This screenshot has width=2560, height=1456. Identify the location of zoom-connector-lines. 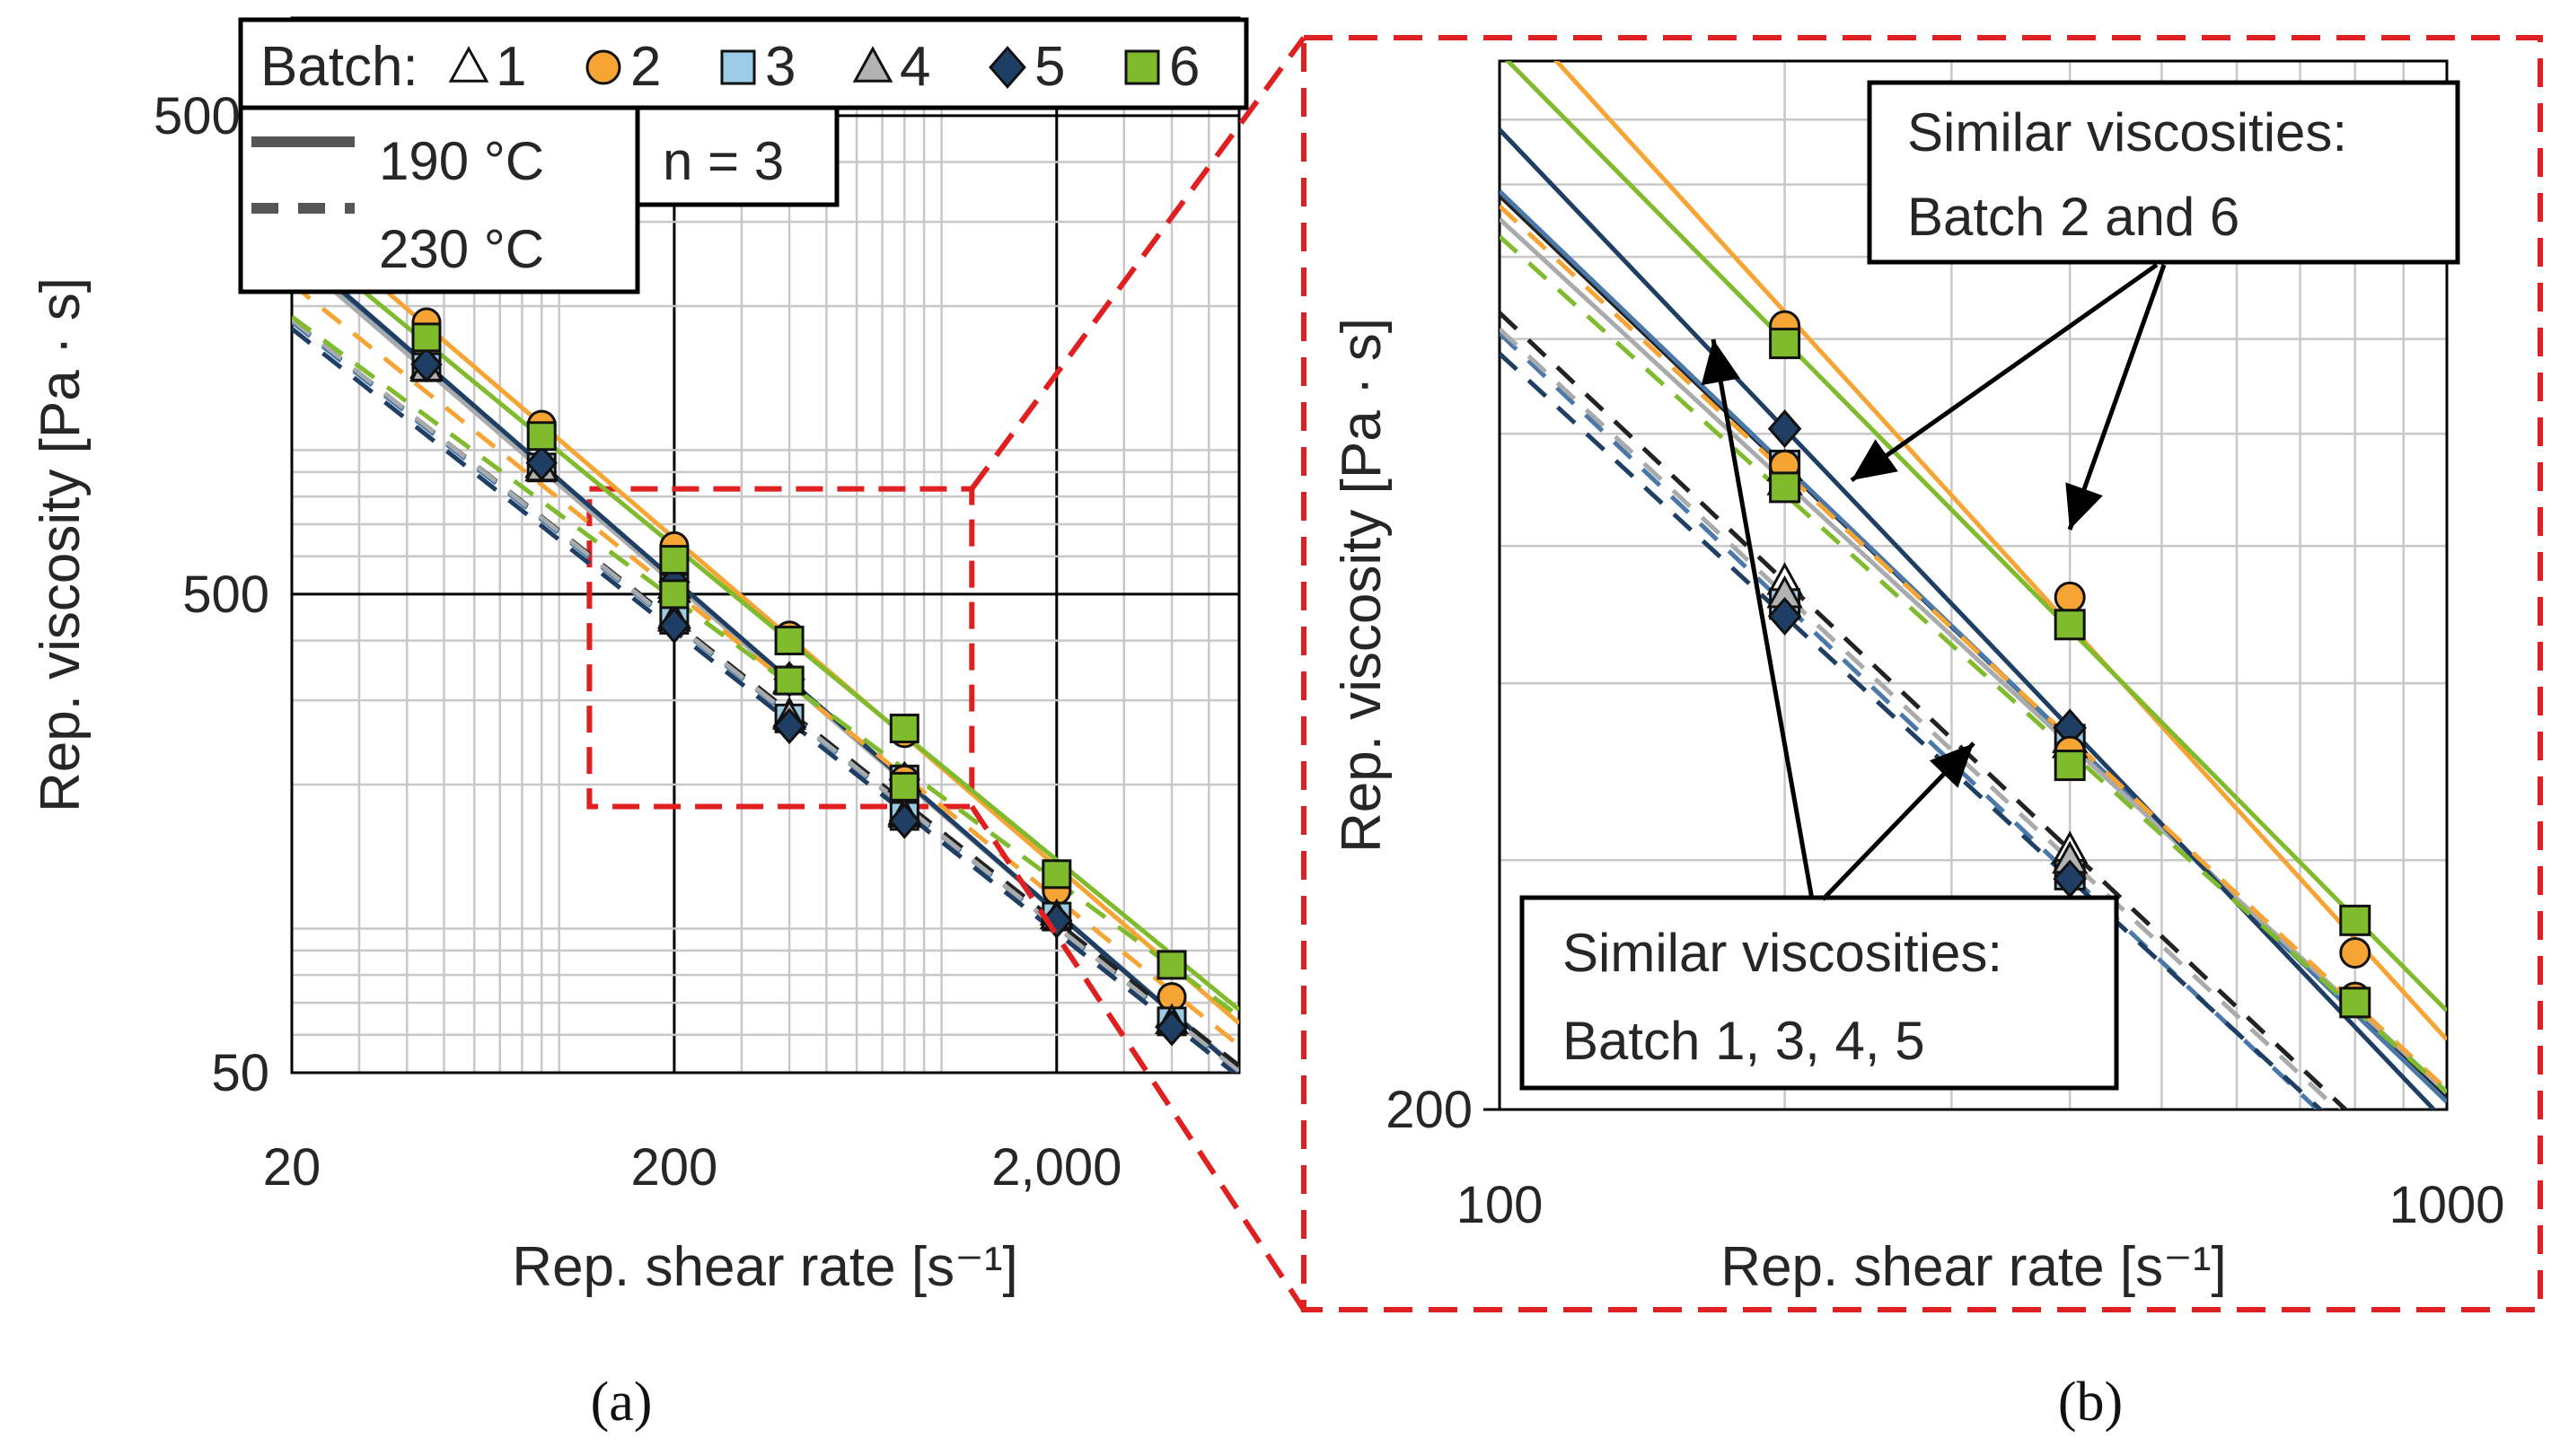
(1137, 673).